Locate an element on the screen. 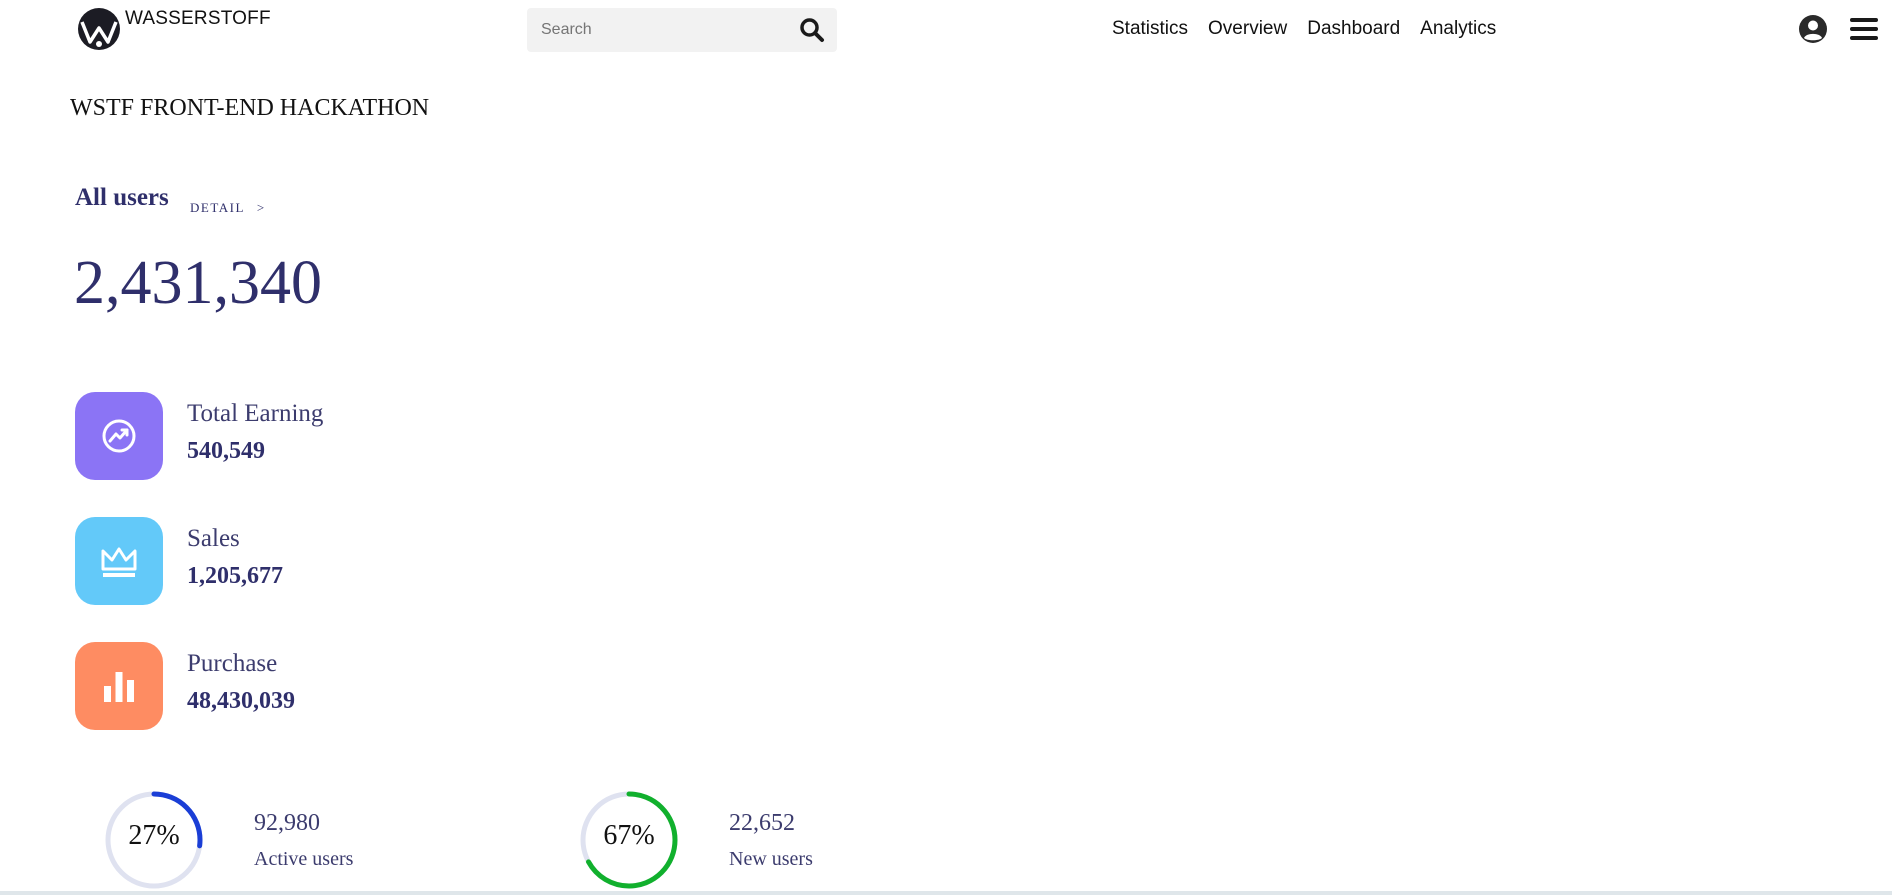 This screenshot has height=895, width=1892. nav-link-overview: Overview is located at coordinates (1248, 28).